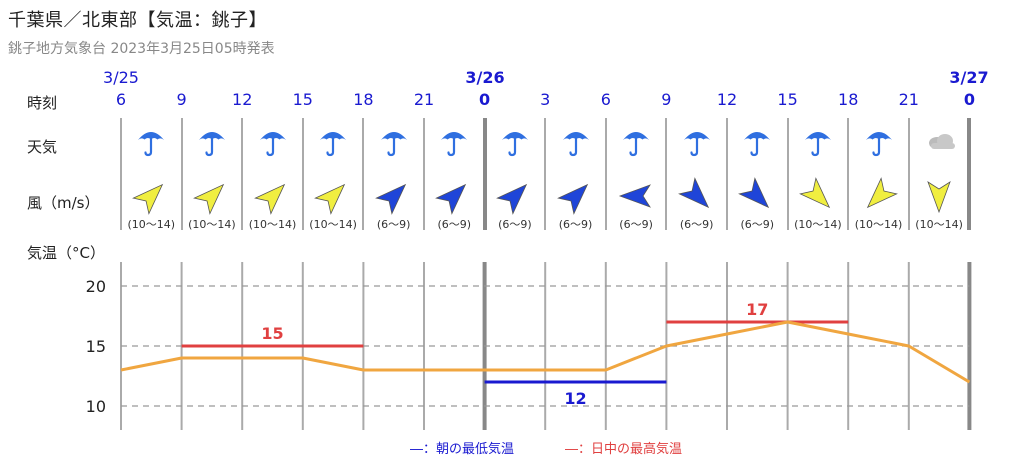 This screenshot has height=462, width=1024. Describe the element at coordinates (624, 449) in the screenshot. I see `legend-max-temp: ―：日中の最高気温` at that location.